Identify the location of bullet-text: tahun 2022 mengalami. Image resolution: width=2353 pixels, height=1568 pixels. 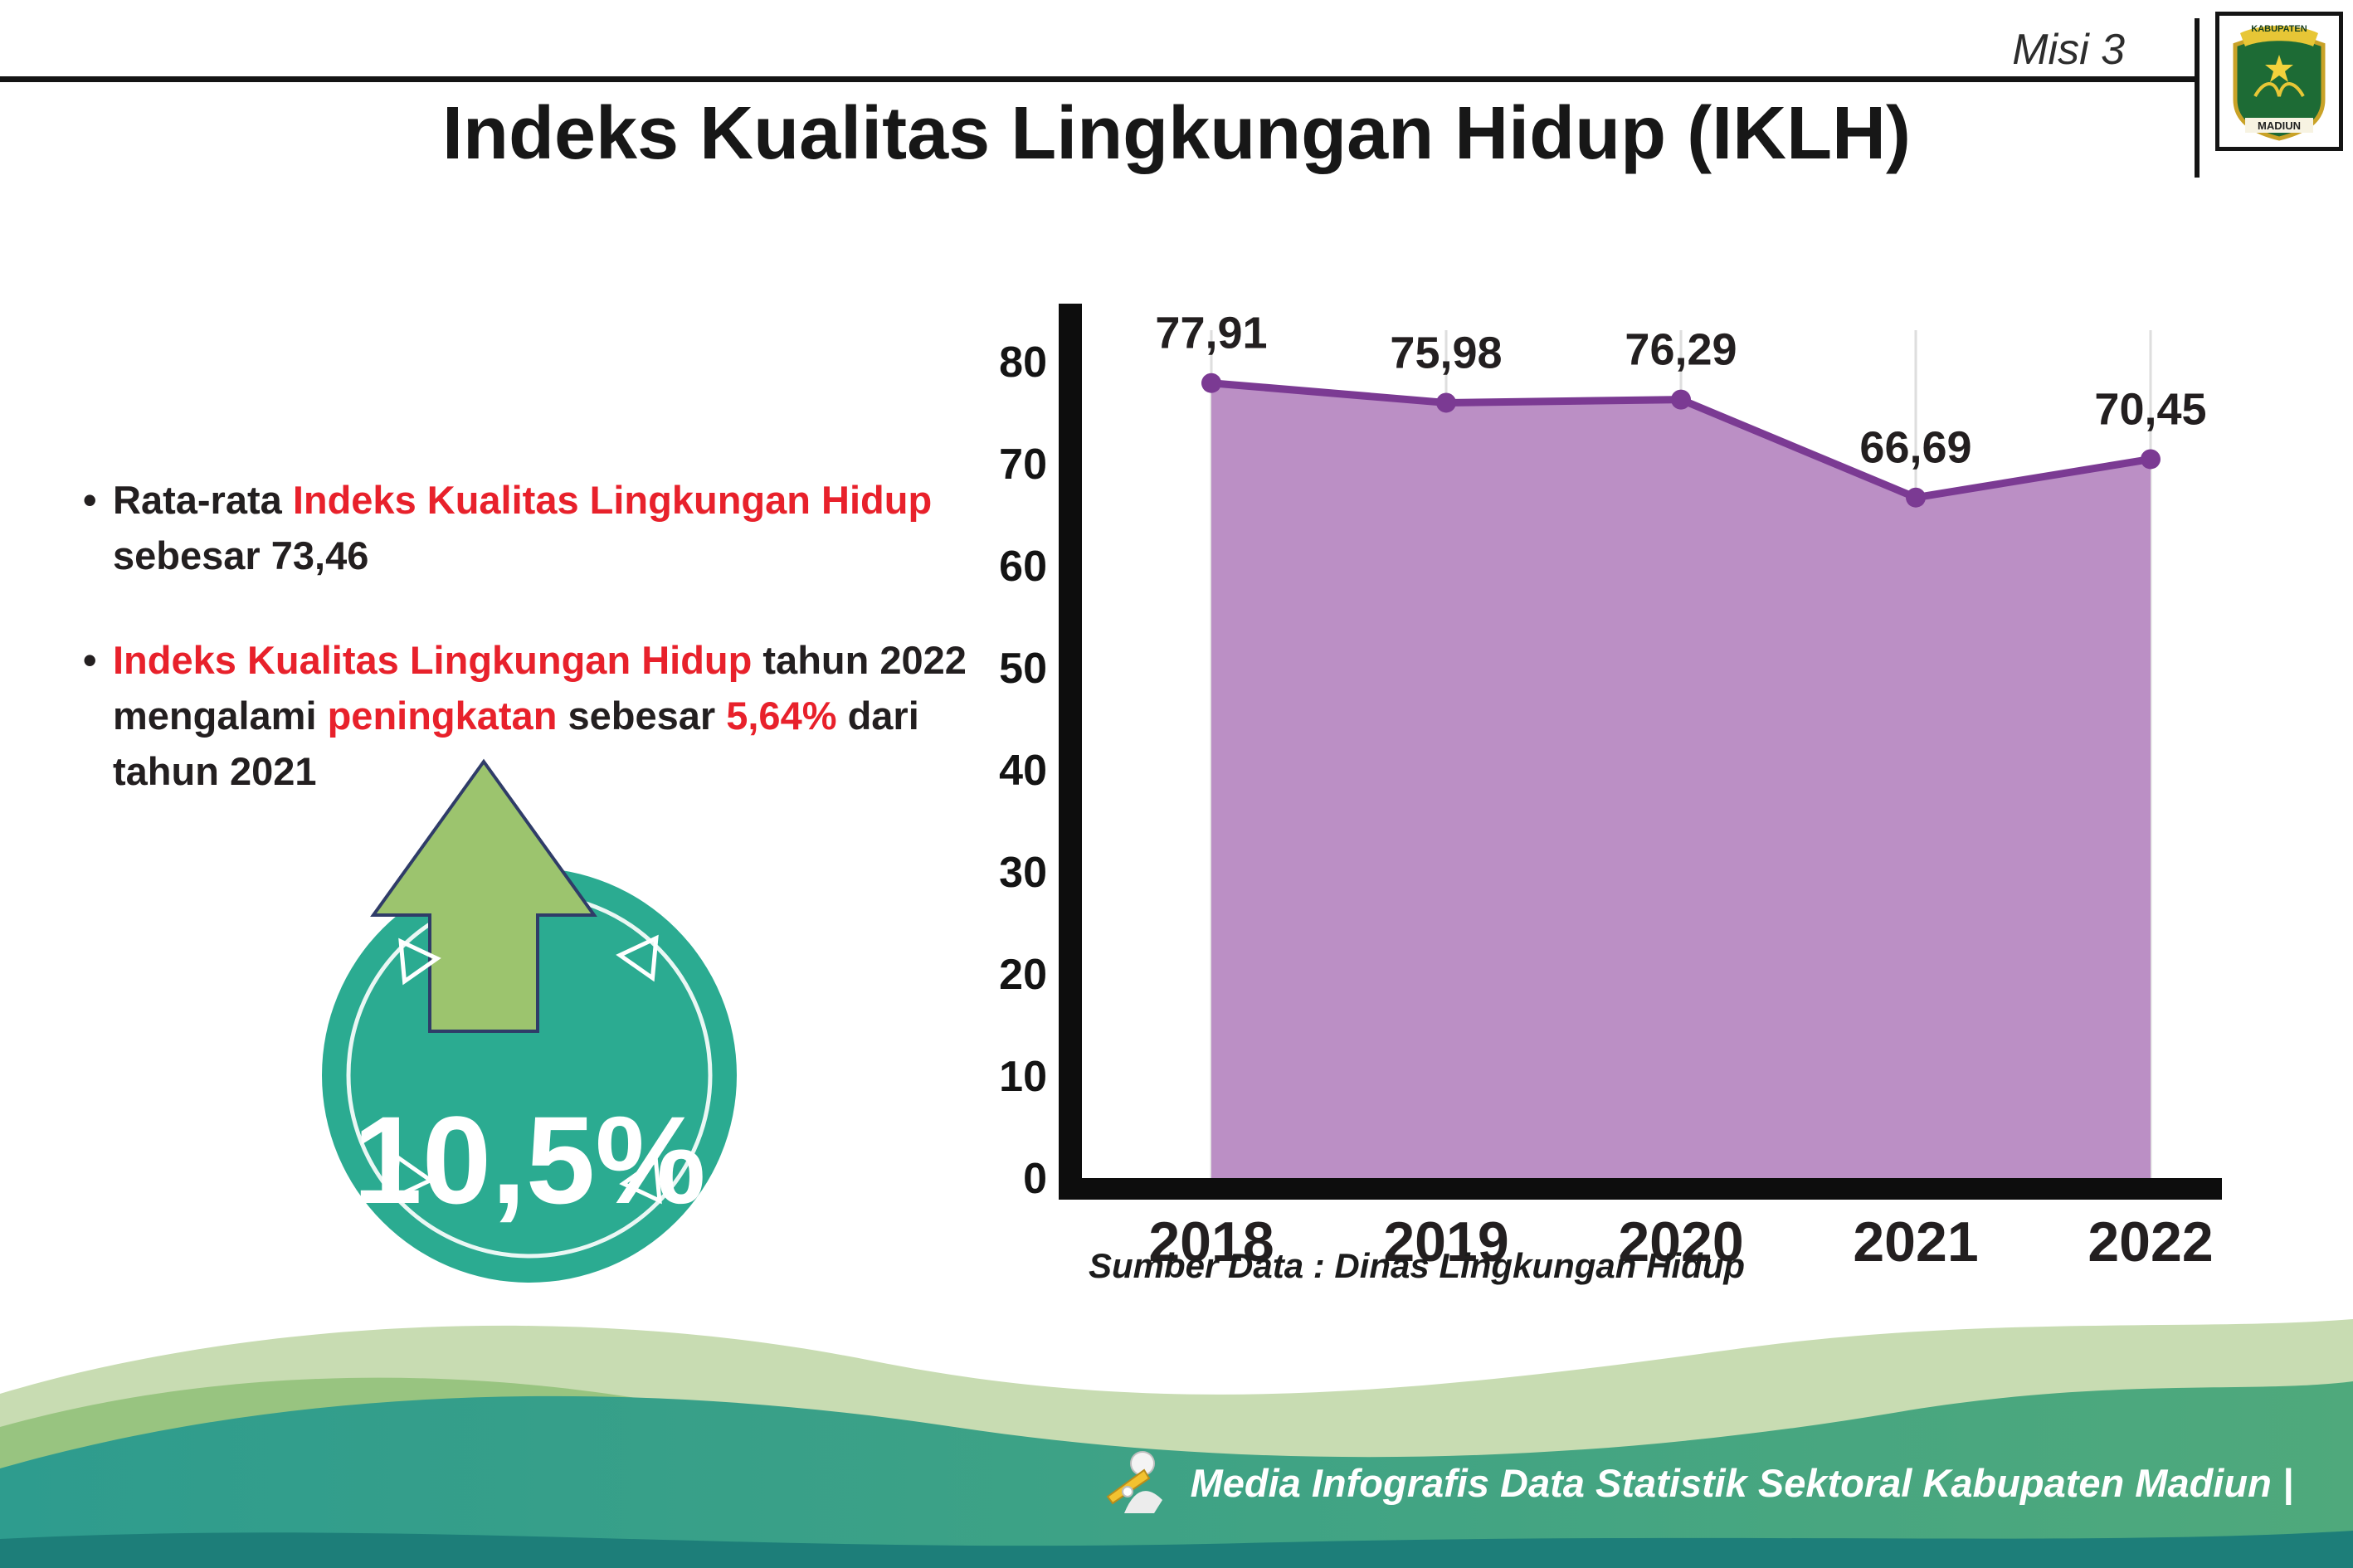
(540, 688).